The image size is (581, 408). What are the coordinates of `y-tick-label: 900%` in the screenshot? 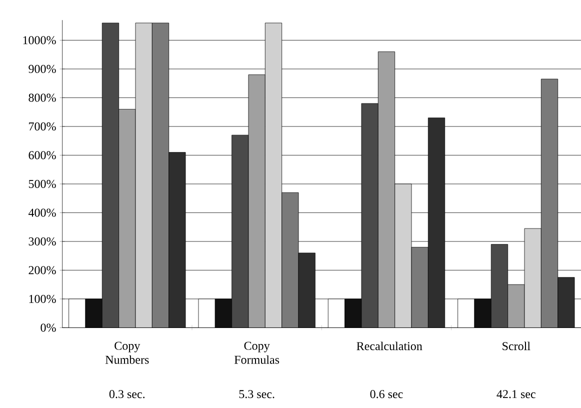 It's located at (42, 68).